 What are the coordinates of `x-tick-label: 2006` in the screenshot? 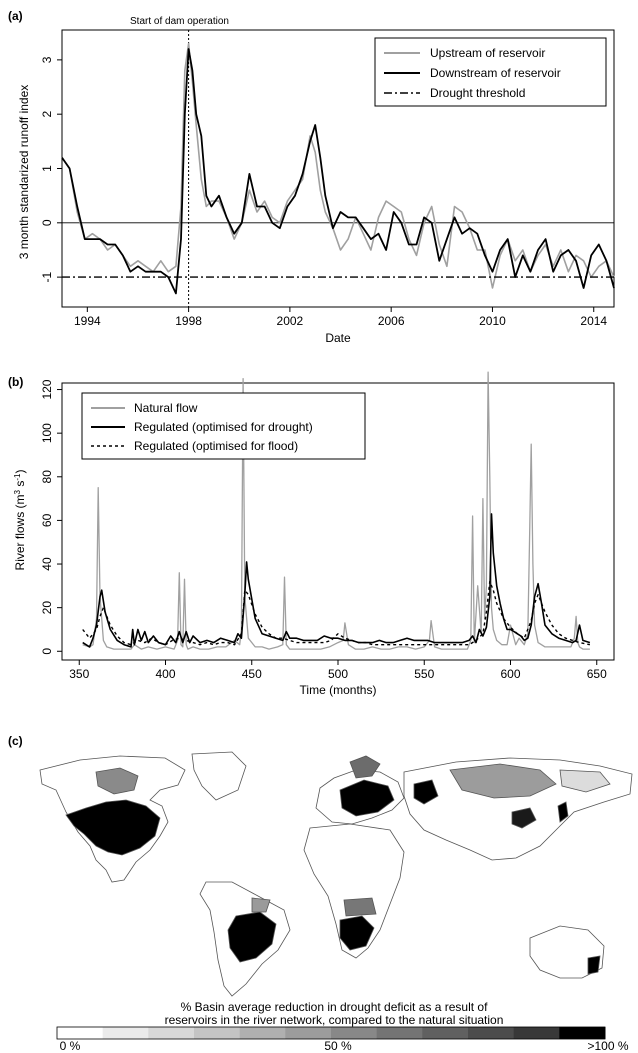 It's located at (391, 321).